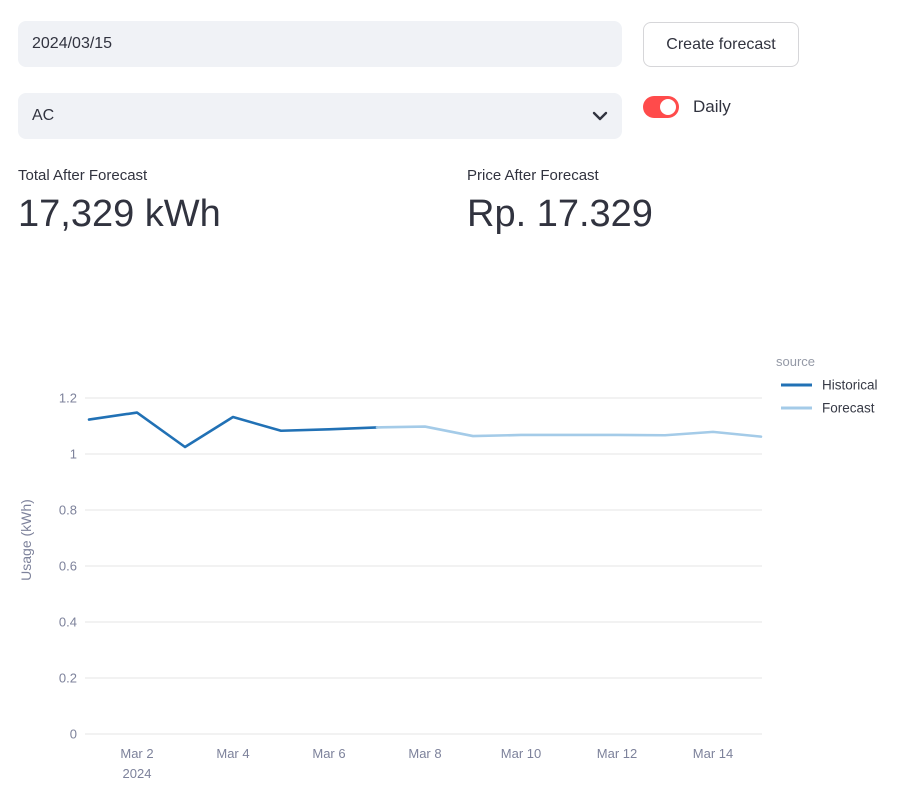  Describe the element at coordinates (569, 431) in the screenshot. I see `series-line-forecast` at that location.